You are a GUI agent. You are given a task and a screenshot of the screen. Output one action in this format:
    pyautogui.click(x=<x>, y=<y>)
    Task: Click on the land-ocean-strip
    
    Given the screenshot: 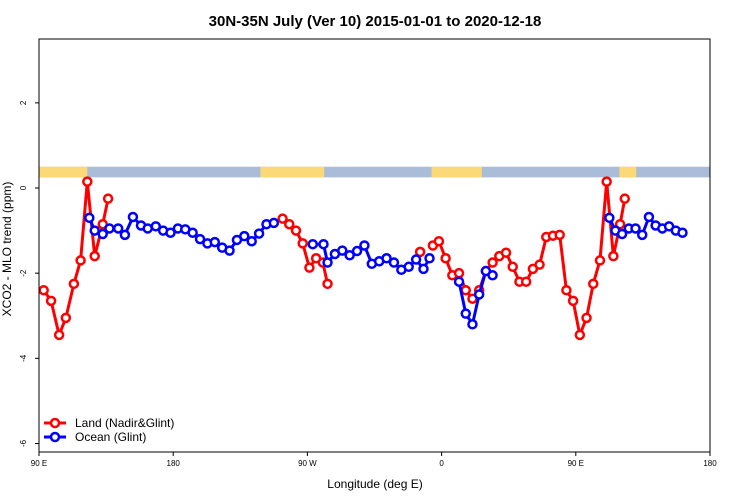 What is the action you would take?
    pyautogui.click(x=374, y=172)
    